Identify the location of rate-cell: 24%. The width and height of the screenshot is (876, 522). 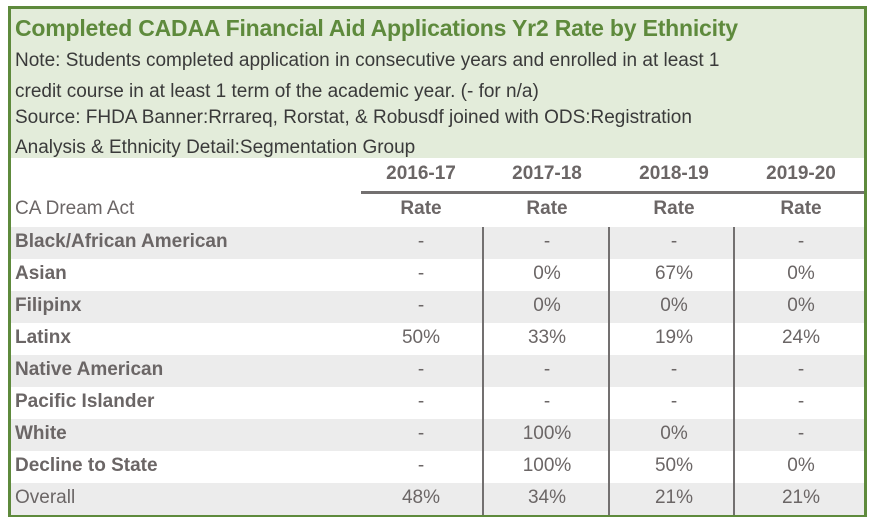
(801, 337).